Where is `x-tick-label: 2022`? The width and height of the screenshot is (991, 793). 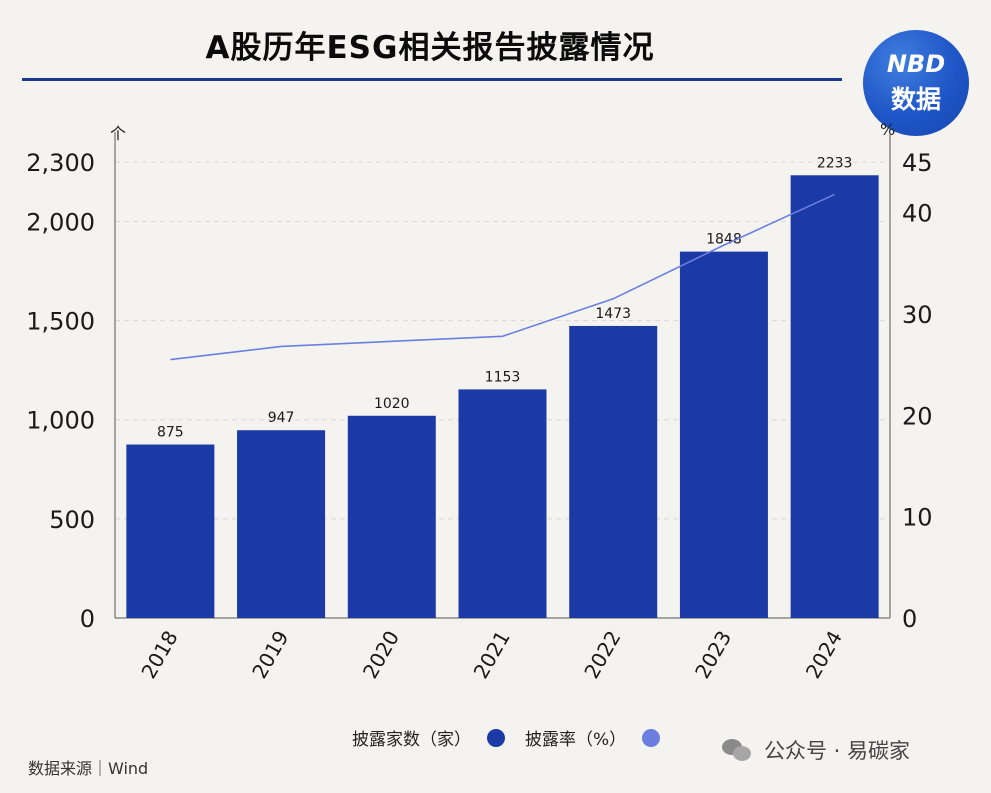
x-tick-label: 2022 is located at coordinates (602, 655).